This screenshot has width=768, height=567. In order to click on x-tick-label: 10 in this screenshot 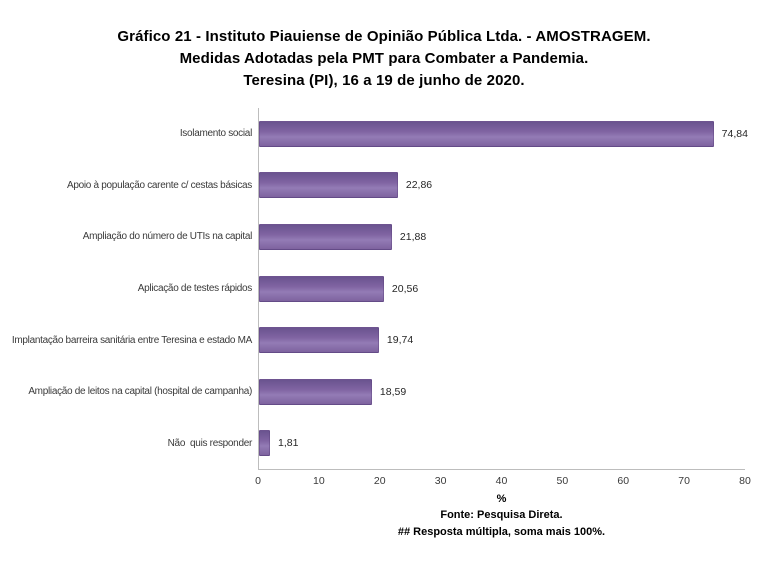, I will do `click(319, 481)`.